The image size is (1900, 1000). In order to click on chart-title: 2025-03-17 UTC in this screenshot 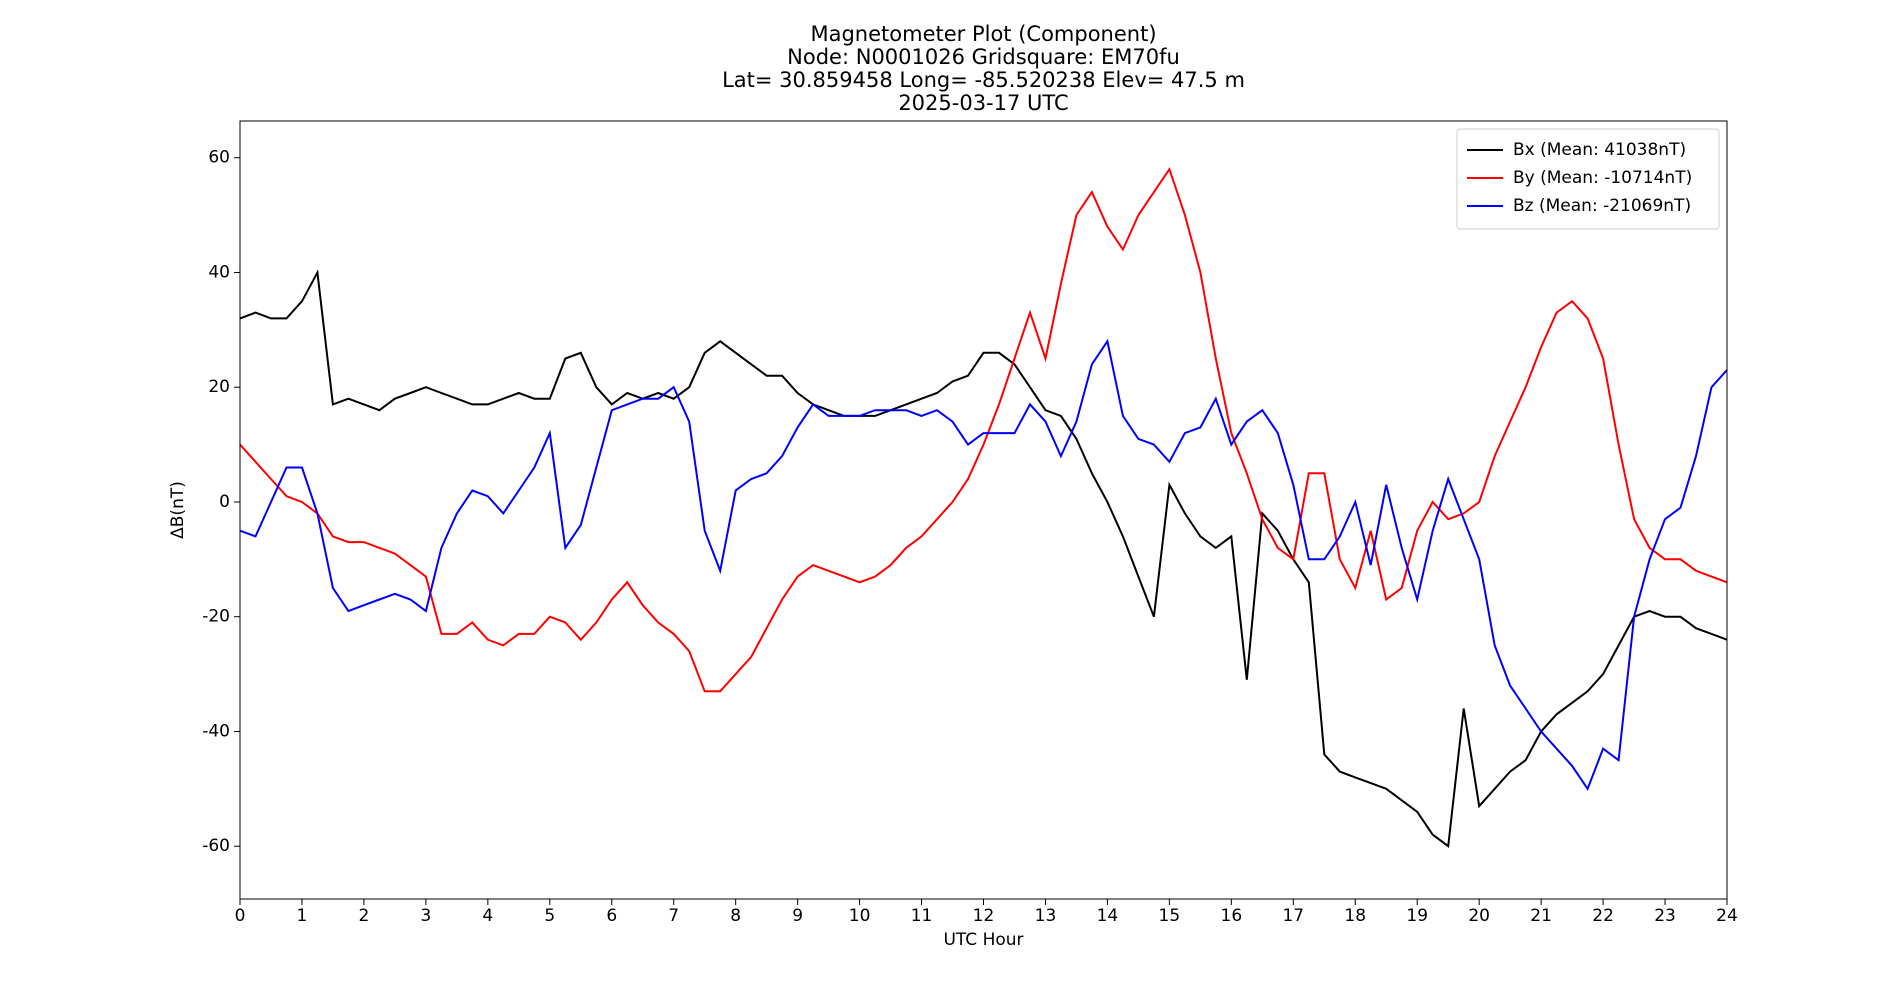, I will do `click(983, 103)`.